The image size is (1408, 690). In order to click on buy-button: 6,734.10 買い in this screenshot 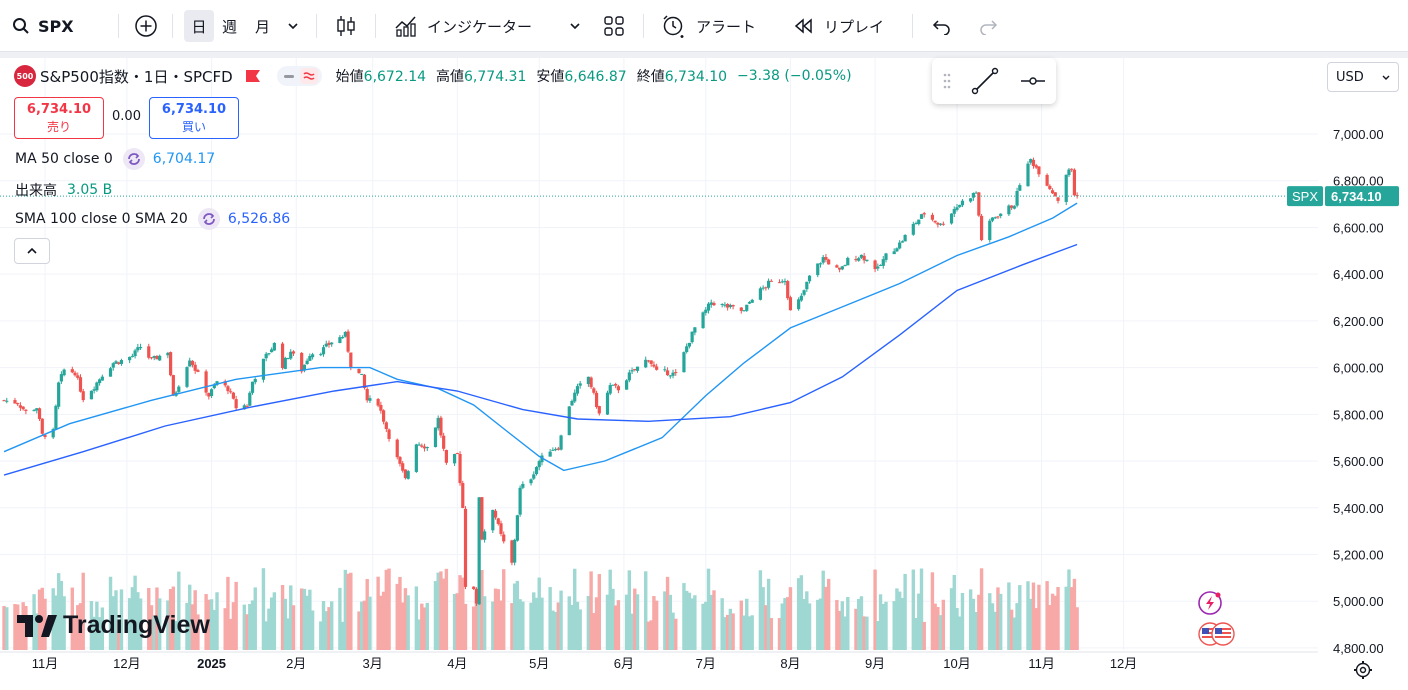, I will do `click(194, 118)`.